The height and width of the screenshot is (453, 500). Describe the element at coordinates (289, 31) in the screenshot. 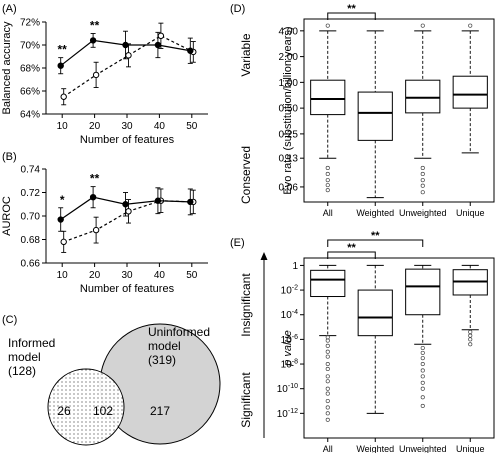

I see `y-tick-label: 4.00` at that location.